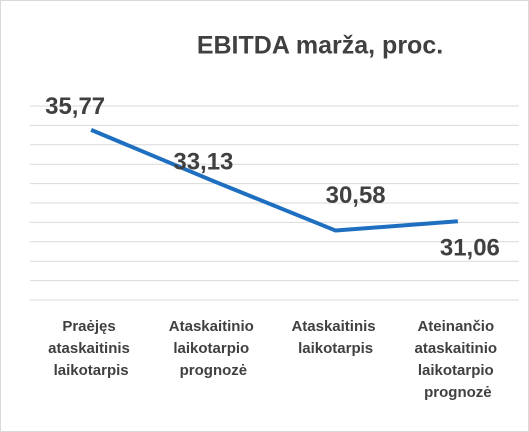 This screenshot has width=529, height=432. I want to click on data-label: 33,13, so click(203, 161).